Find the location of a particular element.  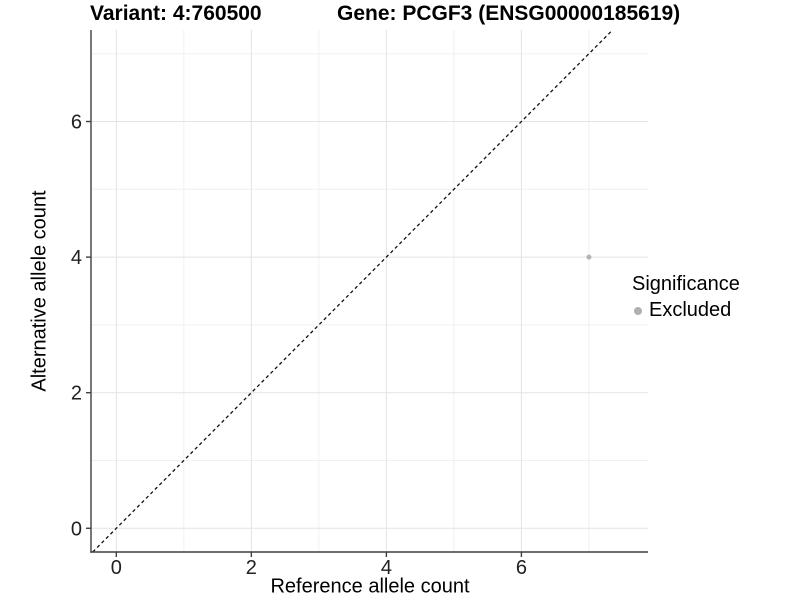

y-tick-label: 4 is located at coordinates (76, 258).